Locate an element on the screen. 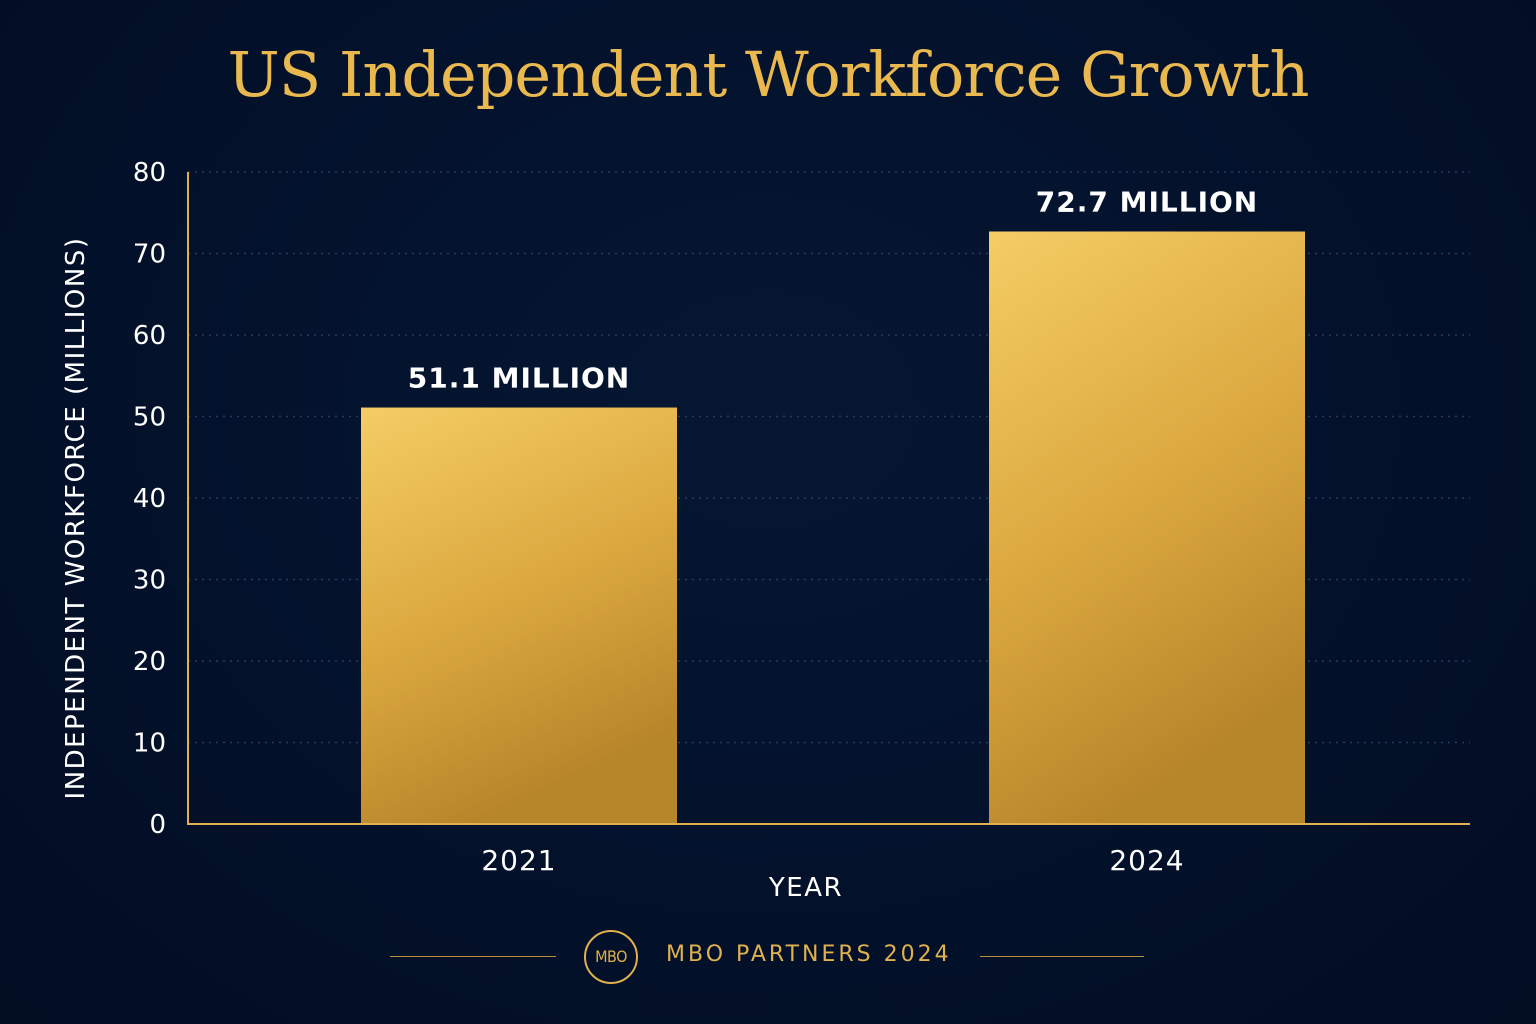 This screenshot has width=1536, height=1024. data-label-2021: 51.1 MILLION is located at coordinates (519, 378).